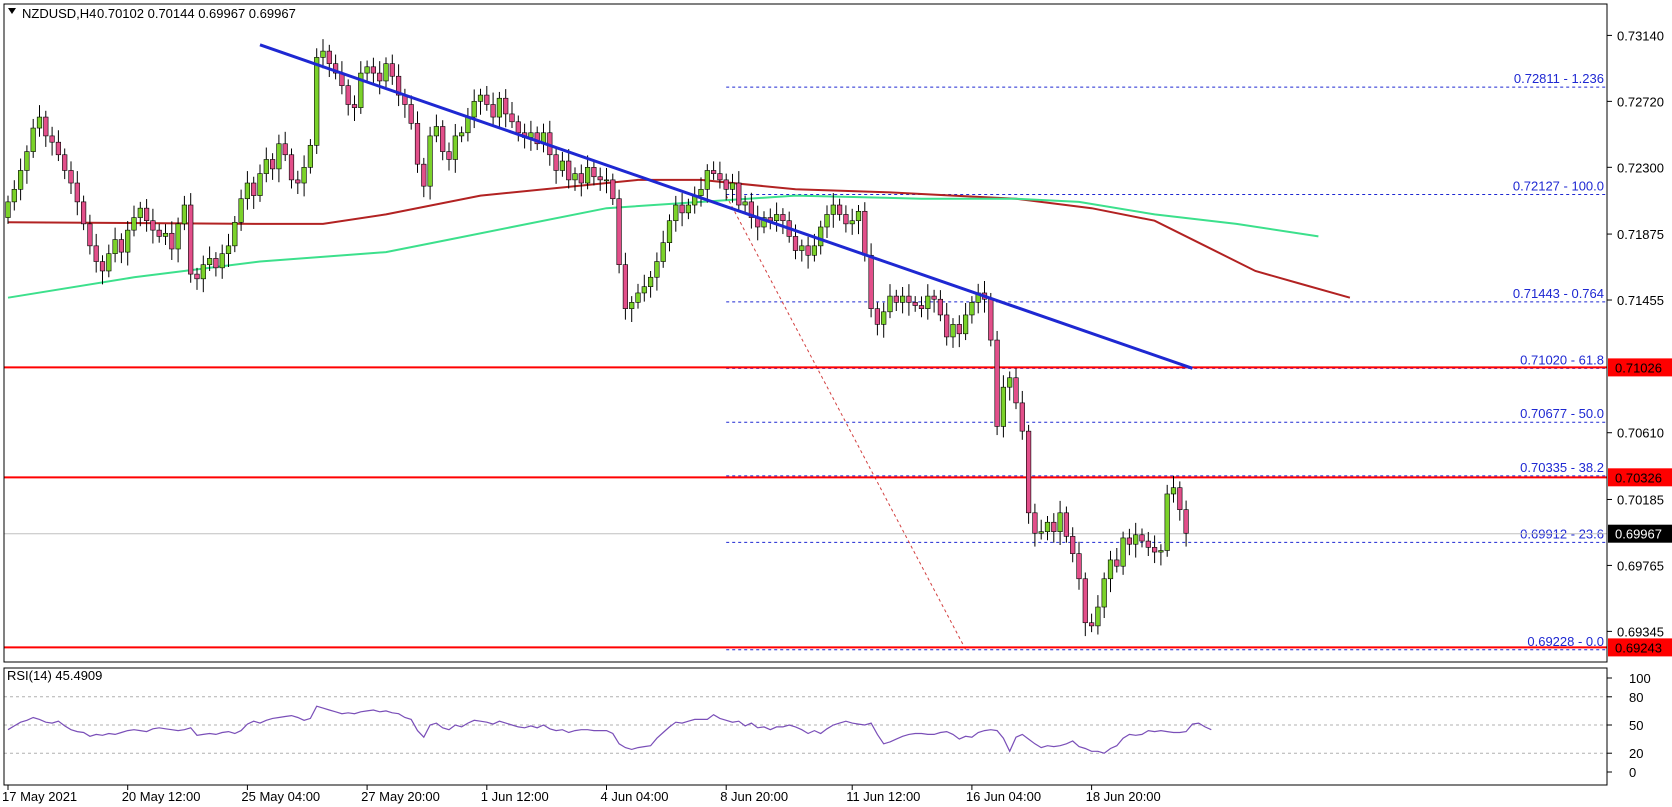 This screenshot has height=807, width=1672. I want to click on fib-diagonal-line, so click(846, 422).